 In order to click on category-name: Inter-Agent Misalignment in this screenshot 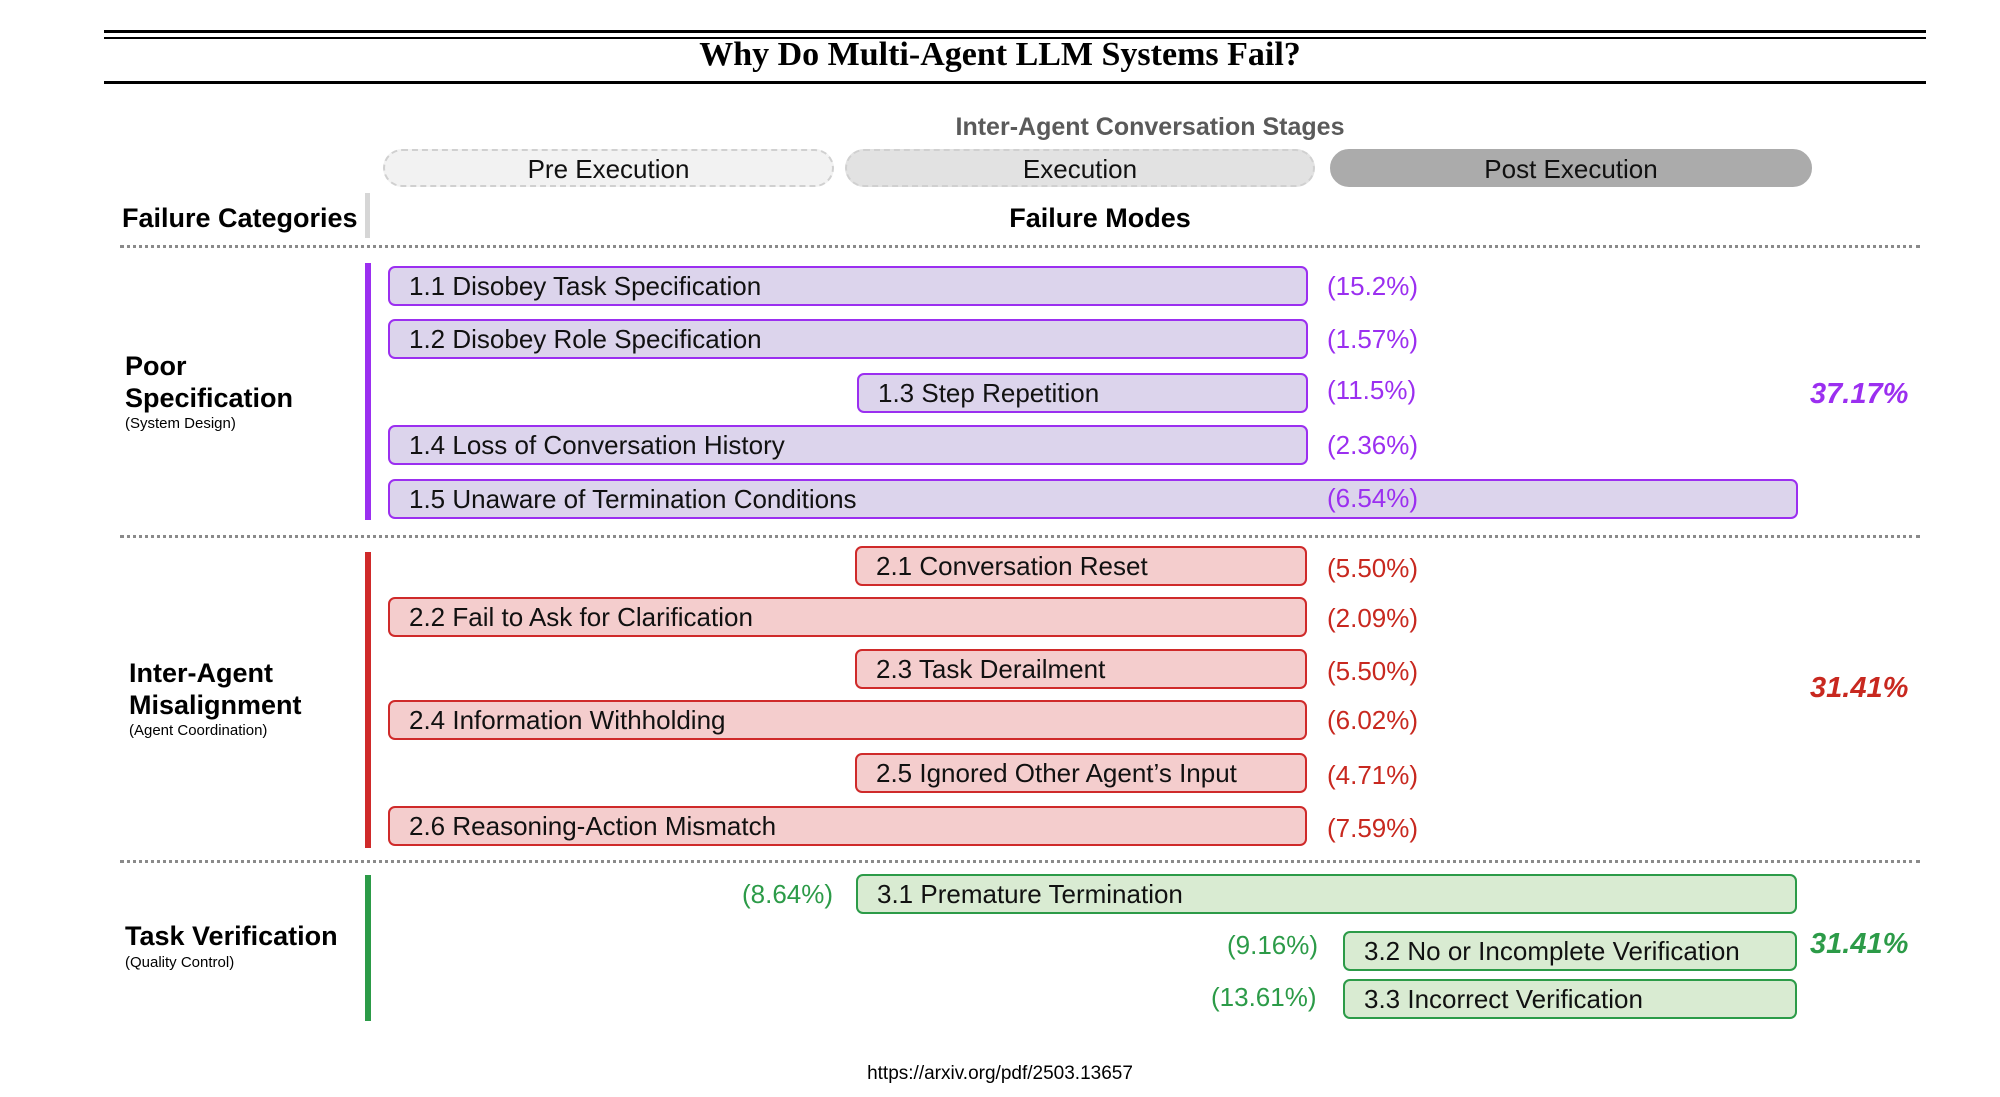, I will do `click(215, 689)`.